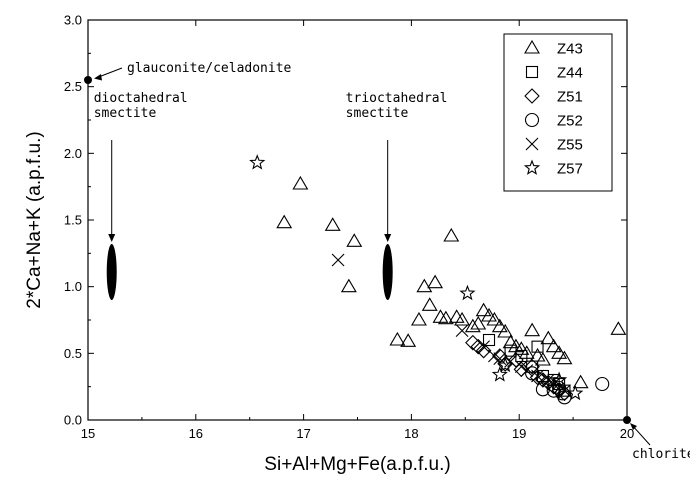  Describe the element at coordinates (532, 72) in the screenshot. I see `legend-marker-z44` at that location.